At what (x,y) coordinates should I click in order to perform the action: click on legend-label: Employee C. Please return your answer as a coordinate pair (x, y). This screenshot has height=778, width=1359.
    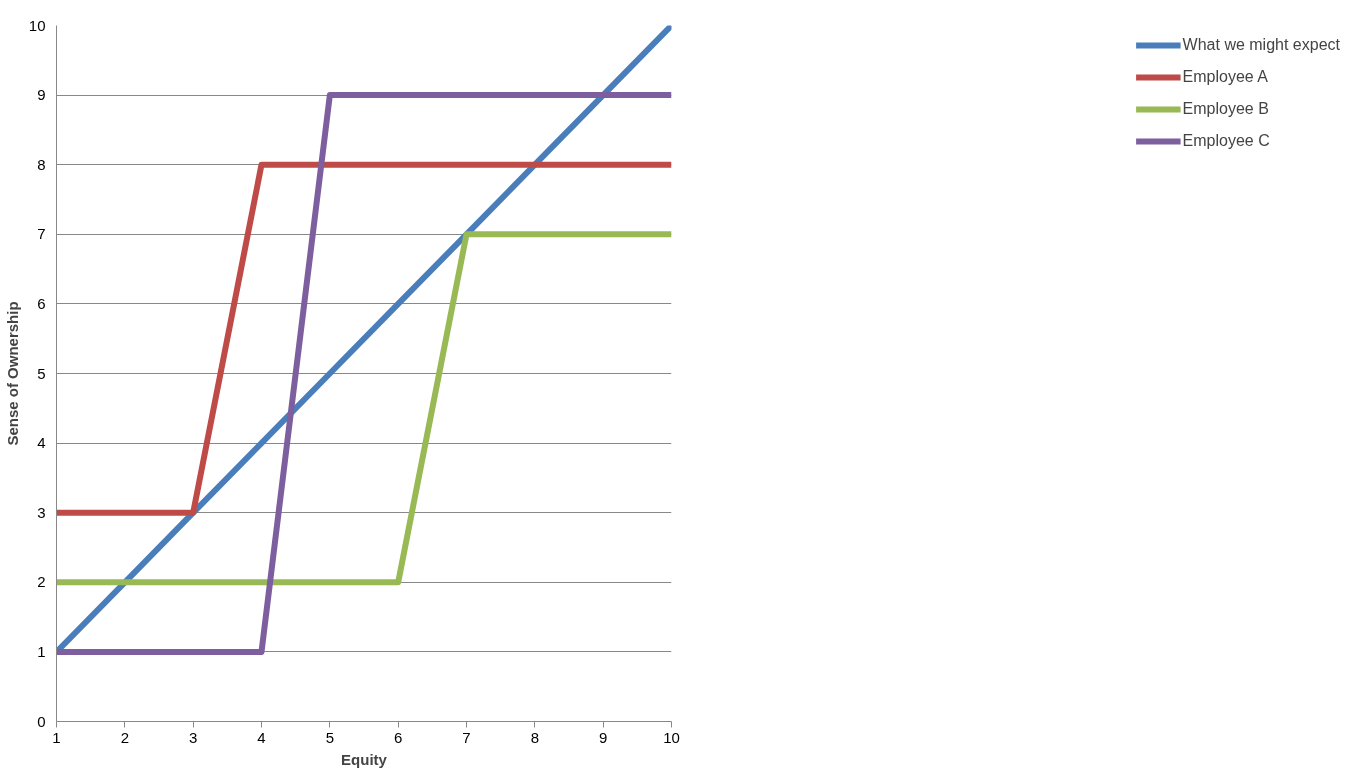
    Looking at the image, I should click on (1226, 141).